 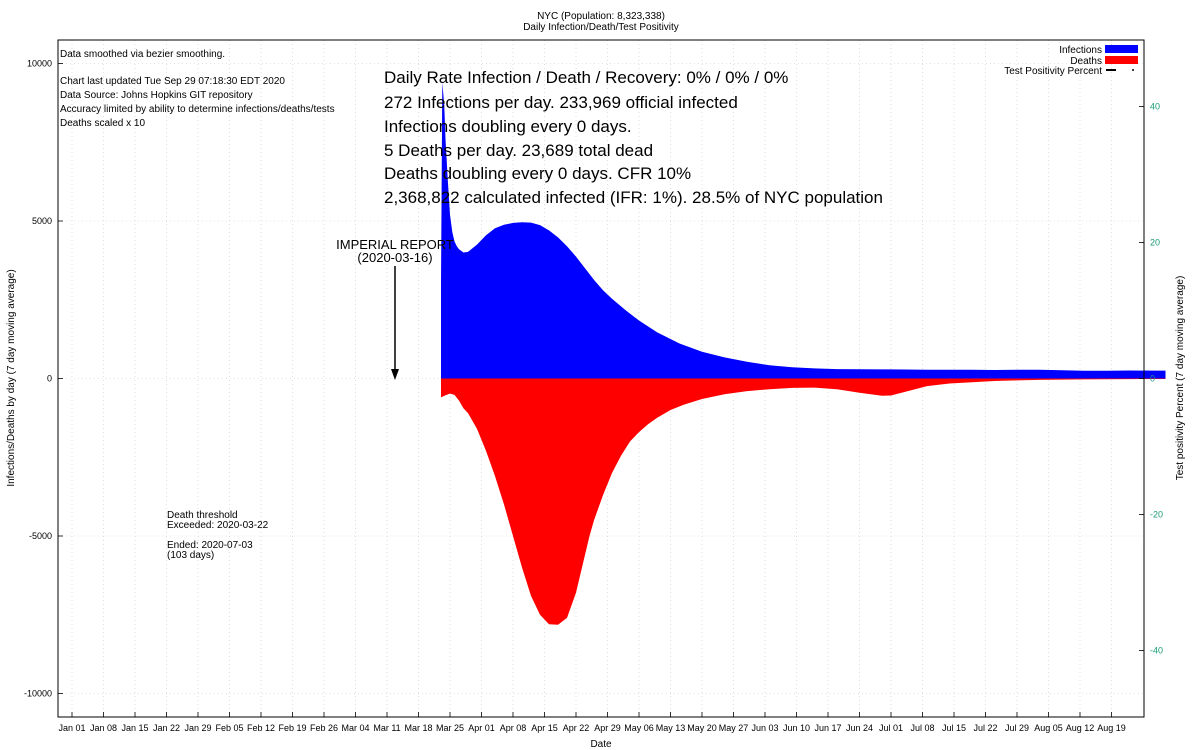 What do you see at coordinates (102, 123) in the screenshot?
I see `note-deaths-scaled: Deaths scaled x 10` at bounding box center [102, 123].